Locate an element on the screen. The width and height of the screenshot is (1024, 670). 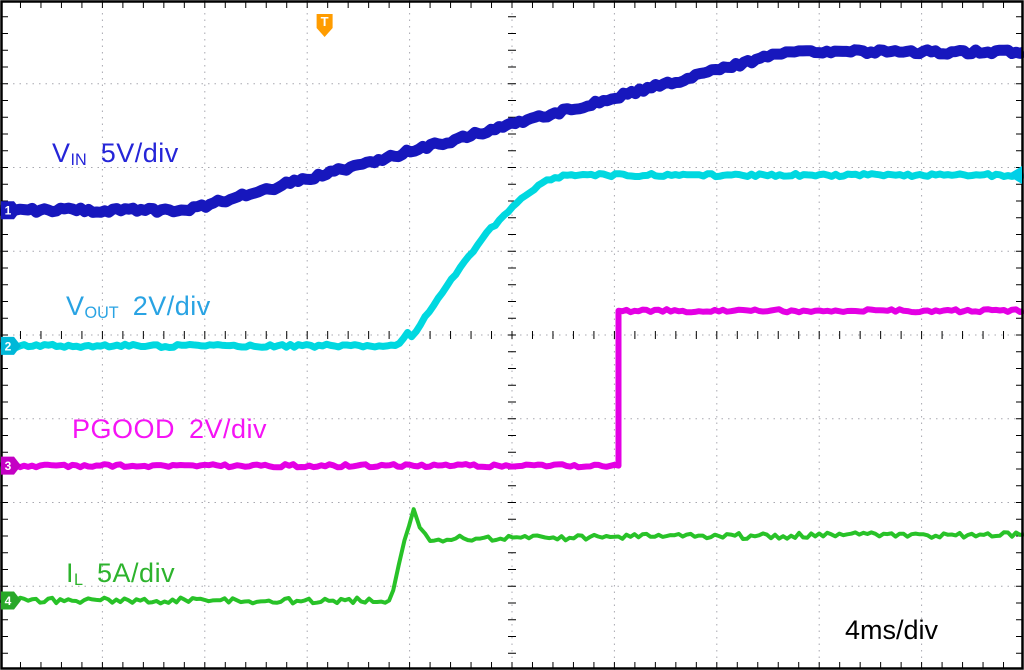
channel-4-marker: 4 is located at coordinates (11, 600).